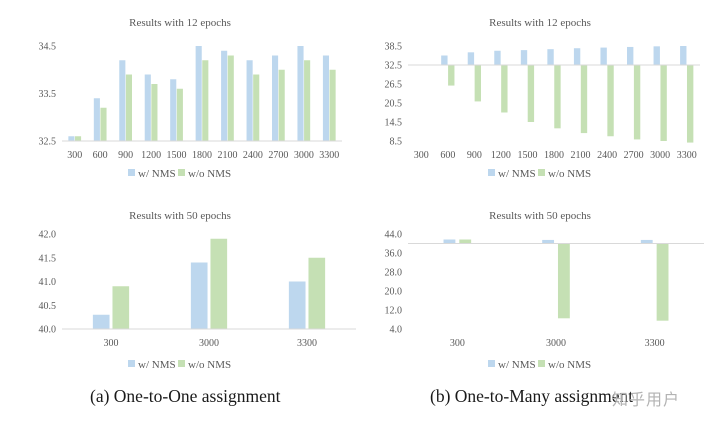 The image size is (720, 422). Describe the element at coordinates (396, 142) in the screenshot. I see `y-tick-label: 8.5` at that location.